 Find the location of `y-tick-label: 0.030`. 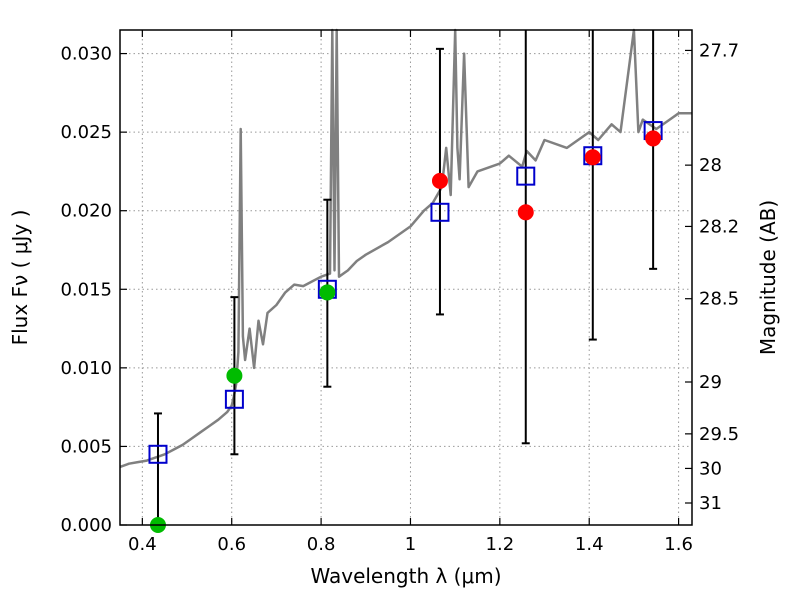

y-tick-label: 0.030 is located at coordinates (86, 54).